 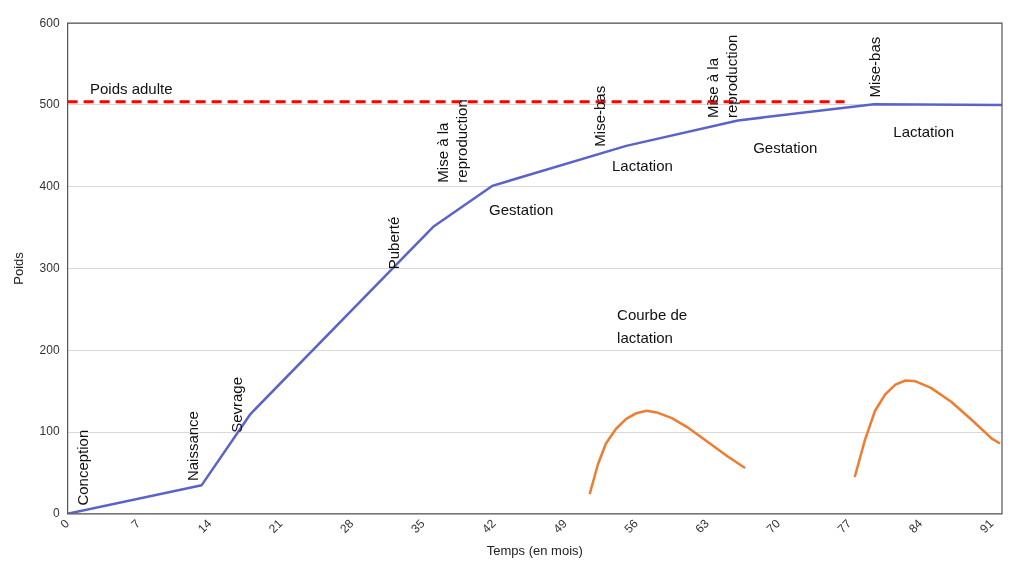 I want to click on y-axis-title: Poids, so click(x=19, y=268).